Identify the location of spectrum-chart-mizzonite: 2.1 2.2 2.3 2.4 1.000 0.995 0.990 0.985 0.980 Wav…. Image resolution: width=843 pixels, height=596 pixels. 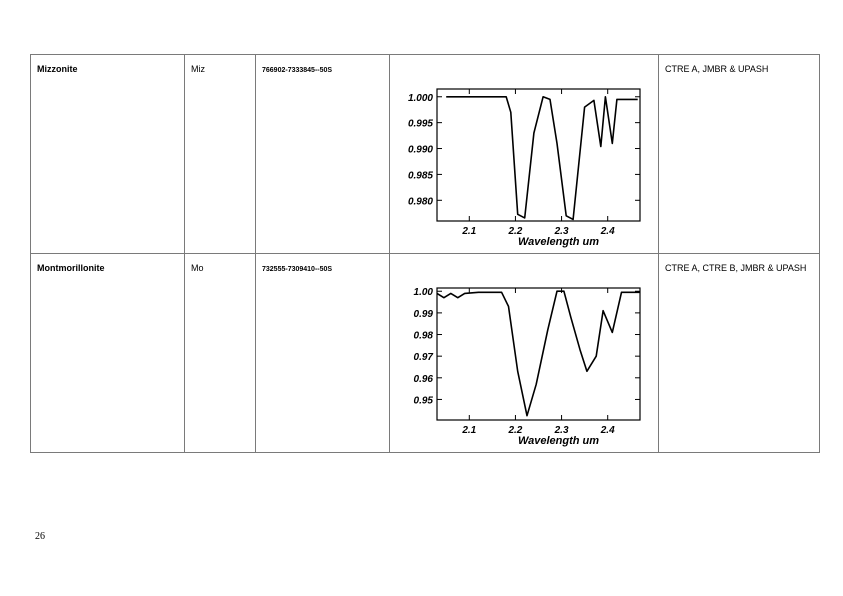
(524, 168).